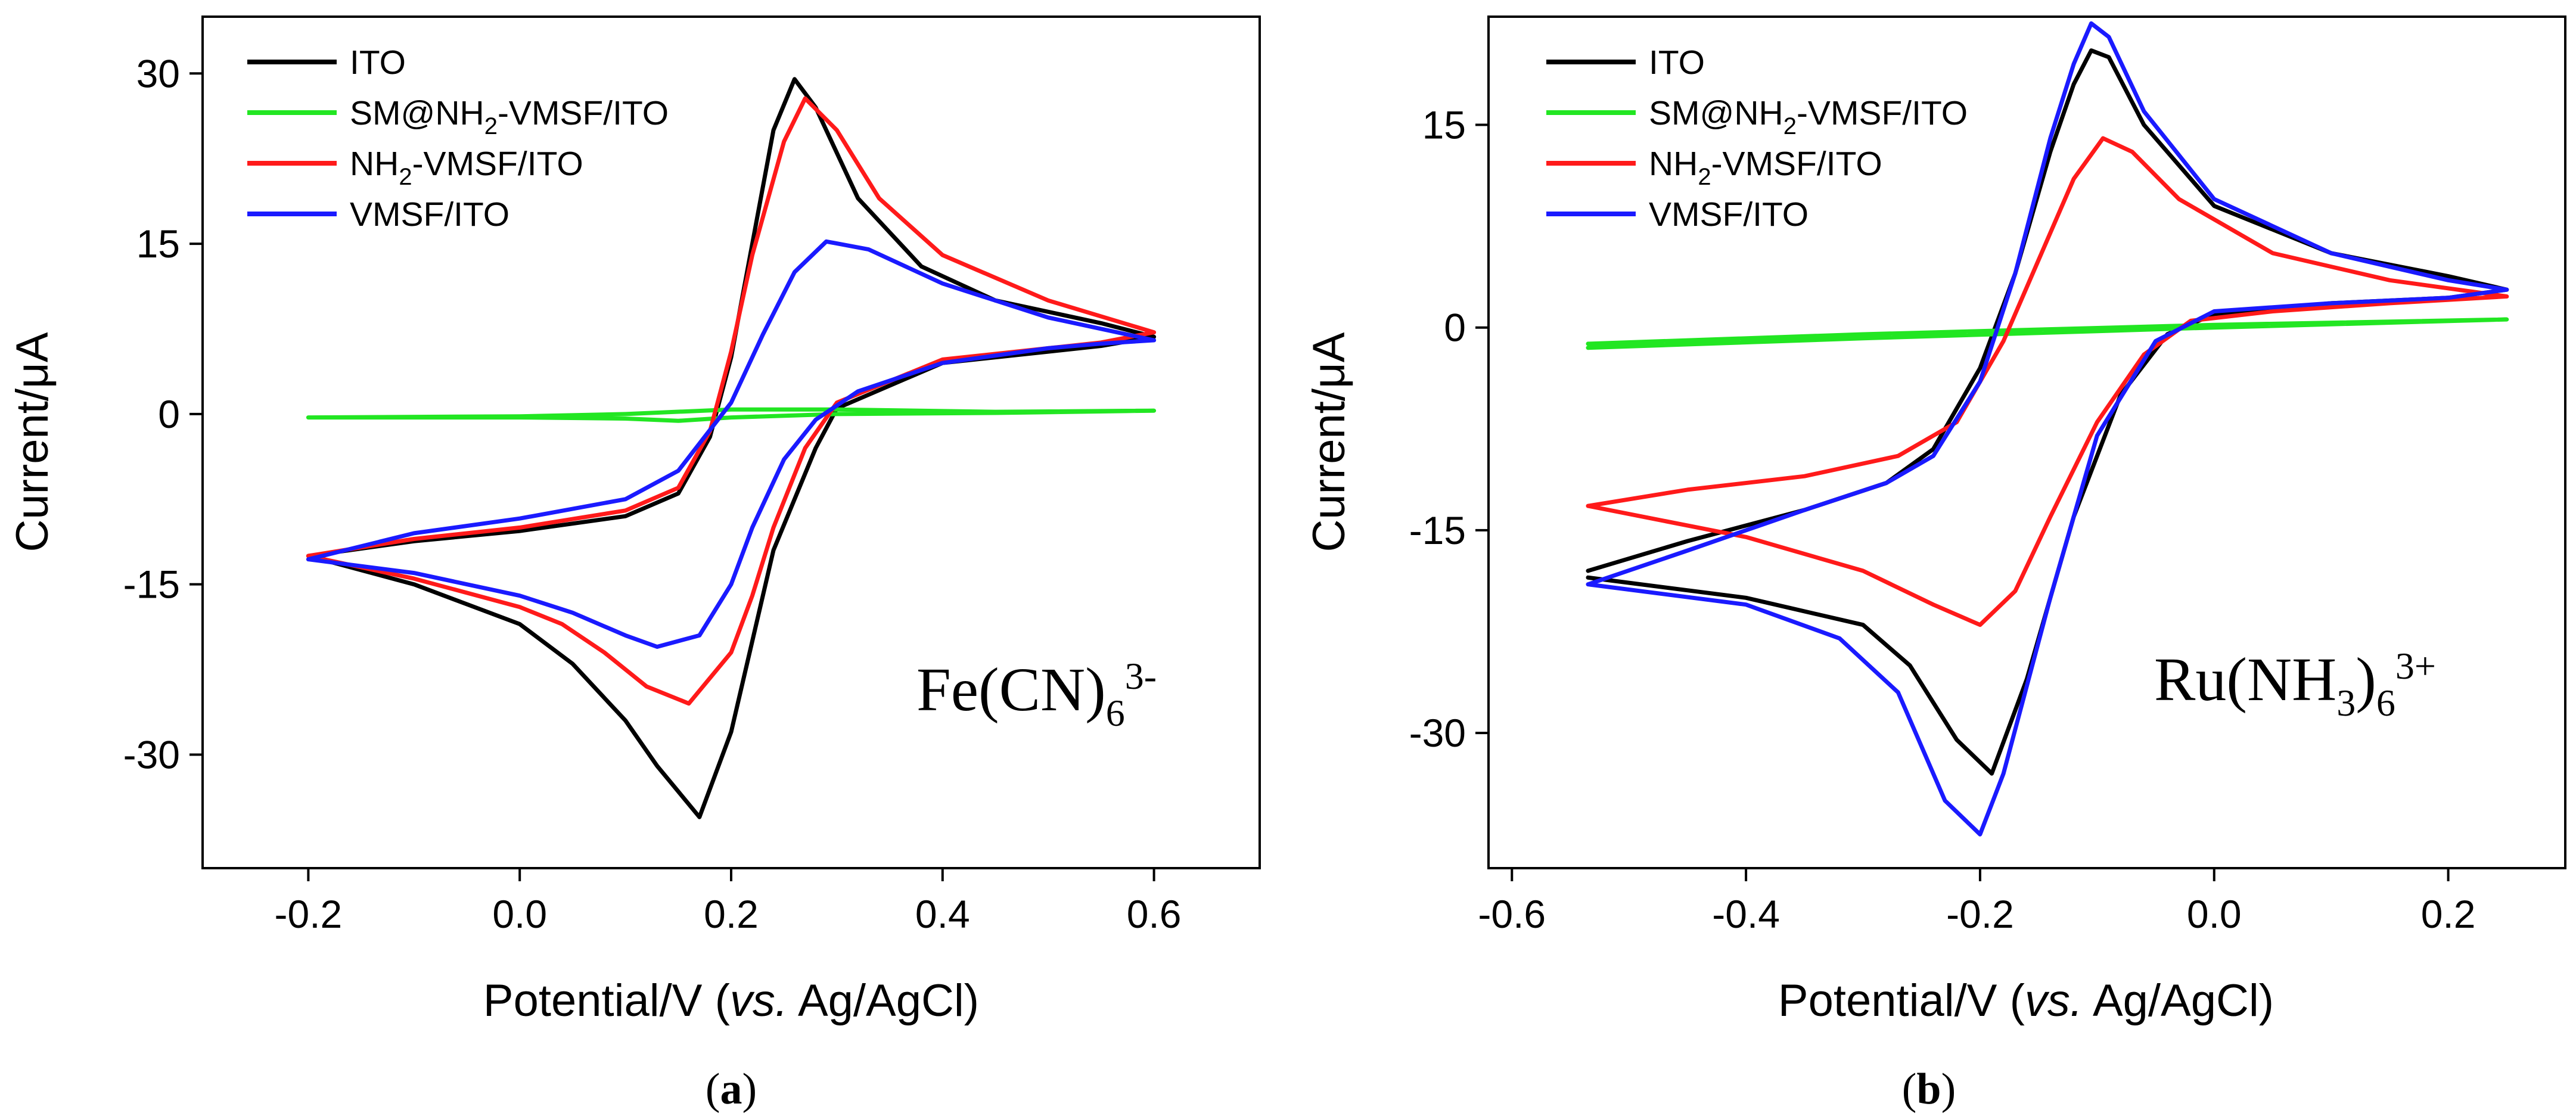 The image size is (2576, 1119). Describe the element at coordinates (1154, 914) in the screenshot. I see `x-tick-label: 0.6` at that location.